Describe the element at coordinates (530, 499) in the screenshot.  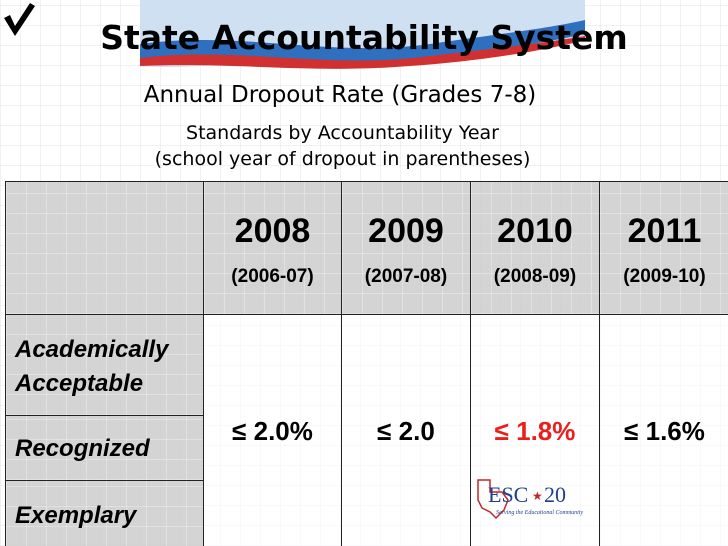
I see `logo: ESC ★ 20 Serving the Educational Community` at that location.